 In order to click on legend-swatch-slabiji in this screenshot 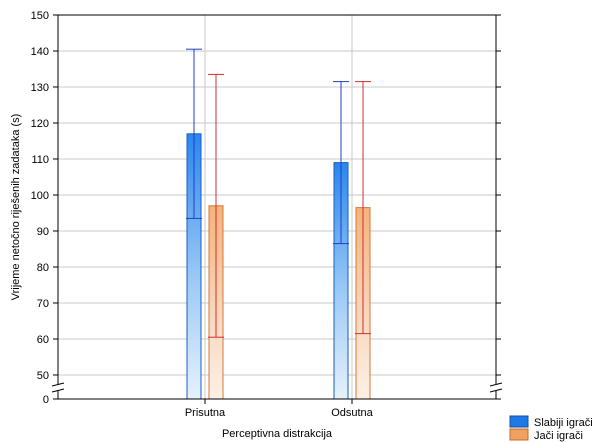, I will do `click(519, 421)`.